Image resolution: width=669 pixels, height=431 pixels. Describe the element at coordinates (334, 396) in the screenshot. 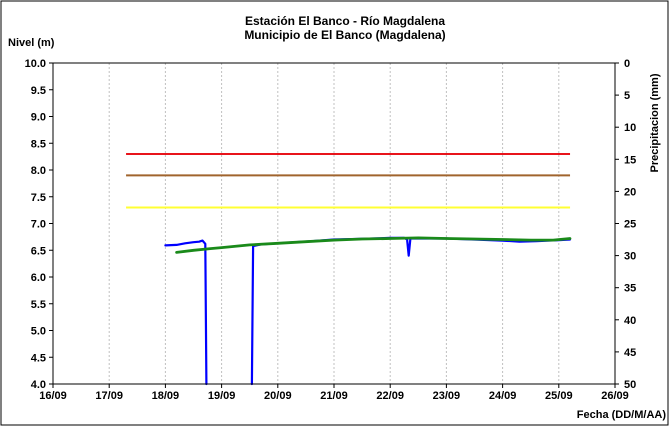

I see `x-tick-label: 21/09` at that location.